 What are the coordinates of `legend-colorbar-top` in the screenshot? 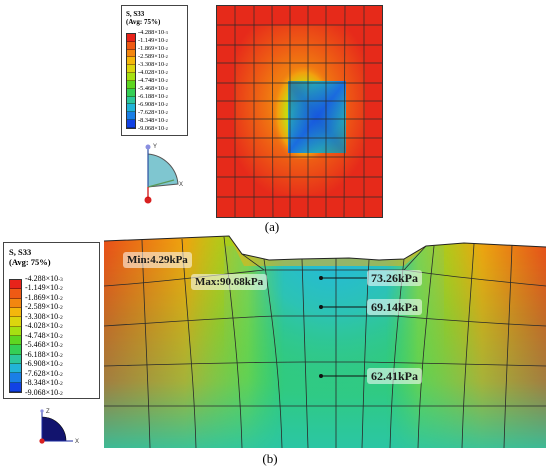 It's located at (131, 81).